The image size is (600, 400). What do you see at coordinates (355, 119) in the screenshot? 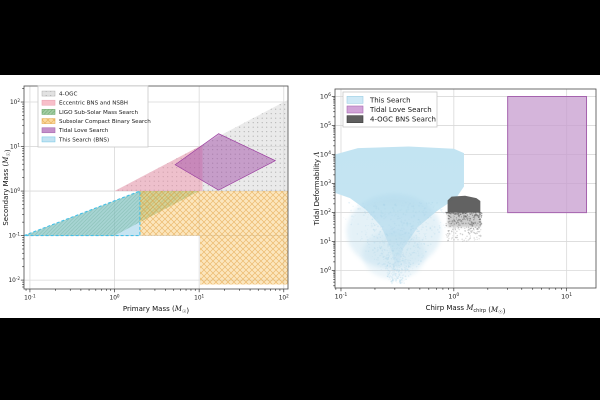
I see `legend-swatch-4-ogc-bns-search` at bounding box center [355, 119].